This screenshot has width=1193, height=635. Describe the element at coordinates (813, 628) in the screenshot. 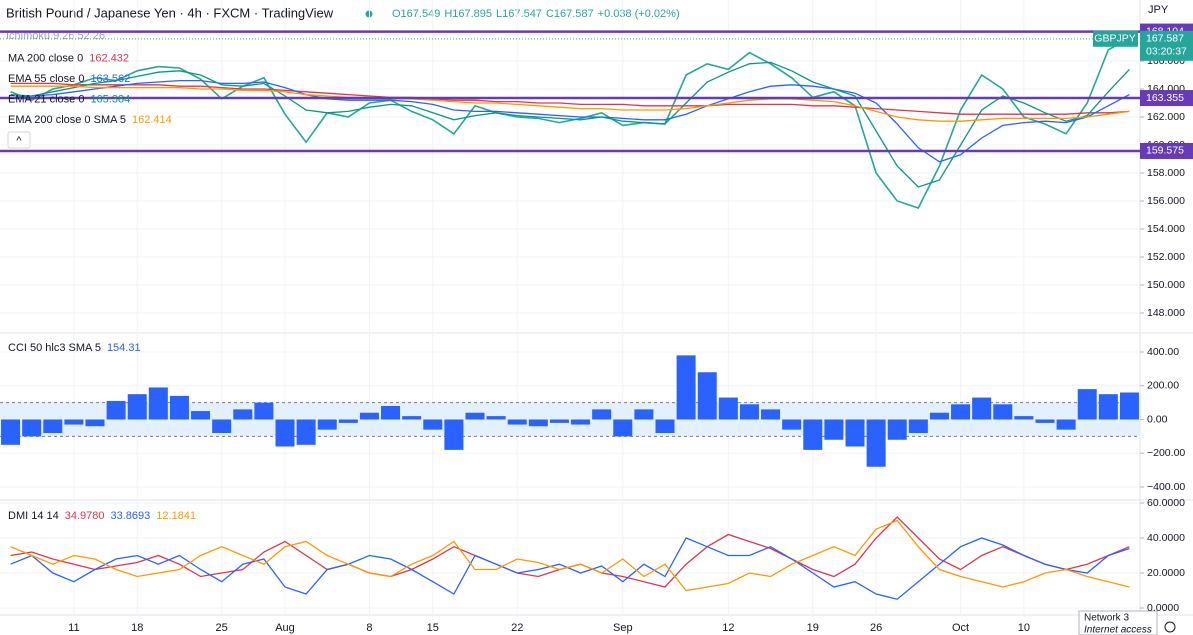

I see `x-tick-label: 19` at that location.